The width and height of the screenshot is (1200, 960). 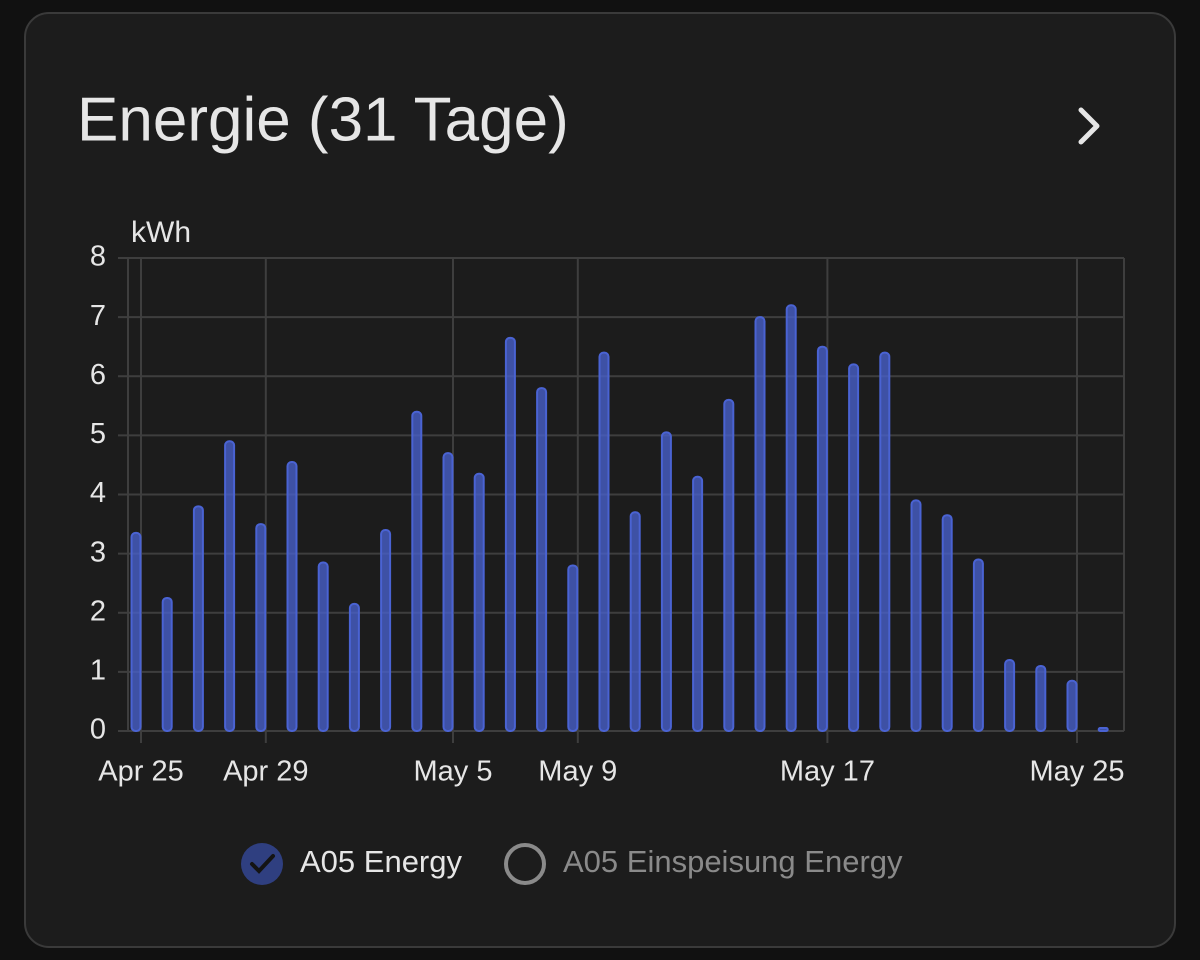 I want to click on x-tick-label: Apr 25, so click(x=140, y=772).